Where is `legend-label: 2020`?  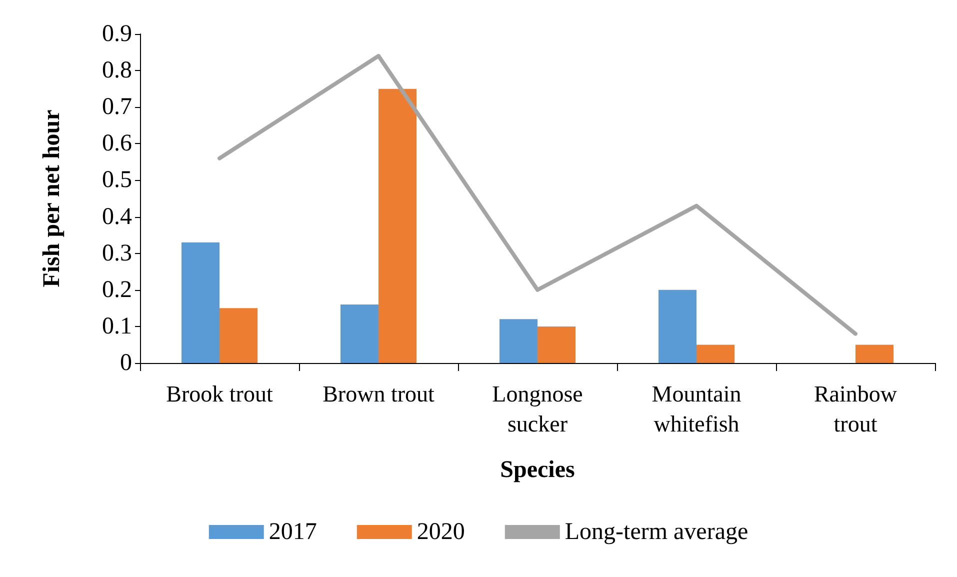 legend-label: 2020 is located at coordinates (440, 532).